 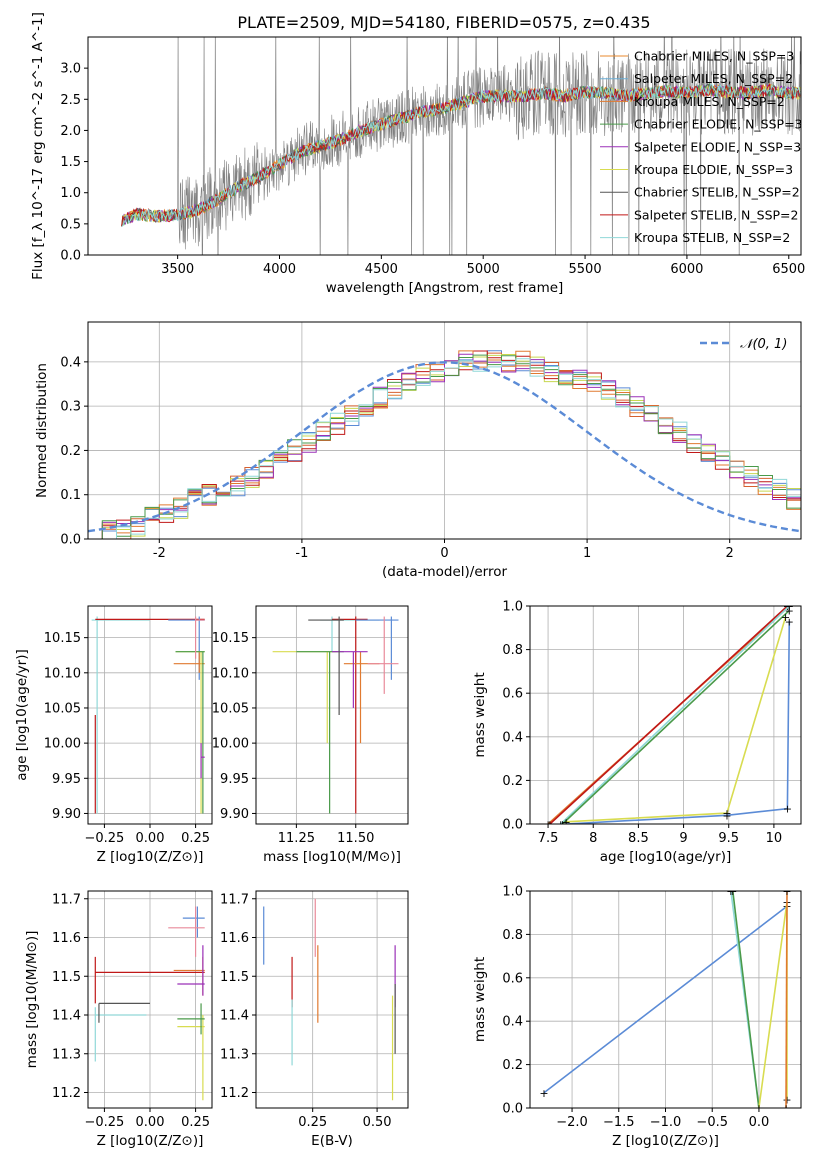 What do you see at coordinates (150, 1122) in the screenshot?
I see `x-tick-label: 0.00` at bounding box center [150, 1122].